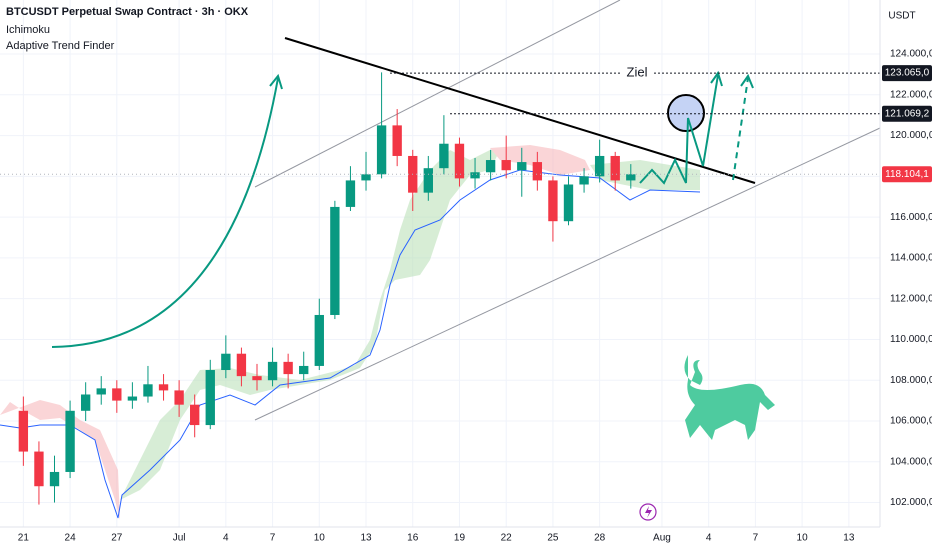 The image size is (932, 555). I want to click on price-tag-label: 118.104,1, so click(907, 174).